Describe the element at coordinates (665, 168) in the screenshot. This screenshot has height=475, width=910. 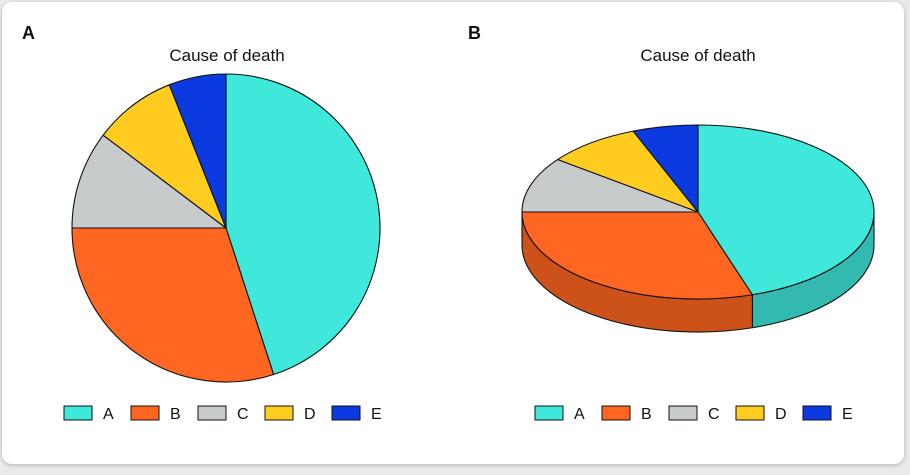
I see `pie-b-slice-e` at that location.